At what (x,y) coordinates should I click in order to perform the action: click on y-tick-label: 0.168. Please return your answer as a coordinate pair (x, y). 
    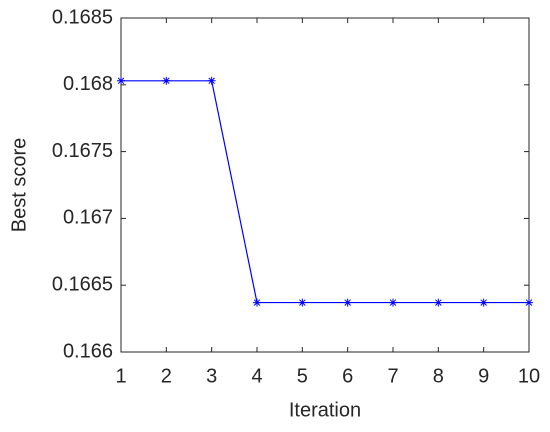
    Looking at the image, I should click on (88, 84).